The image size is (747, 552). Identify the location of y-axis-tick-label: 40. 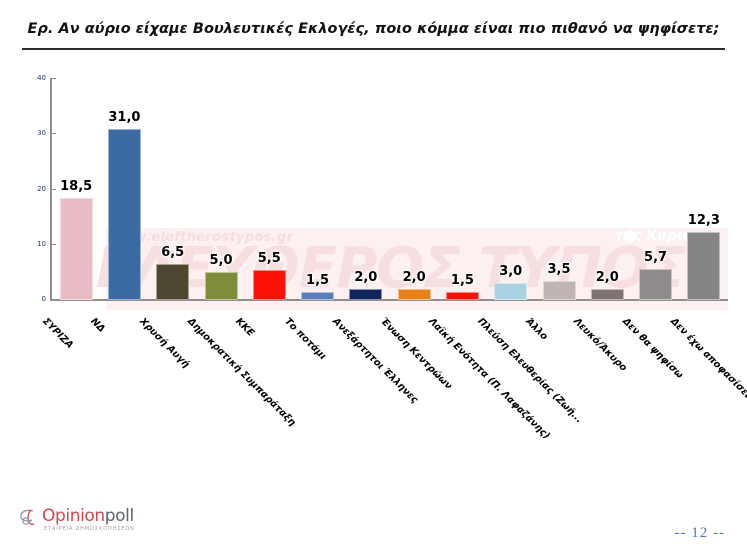
(41, 78).